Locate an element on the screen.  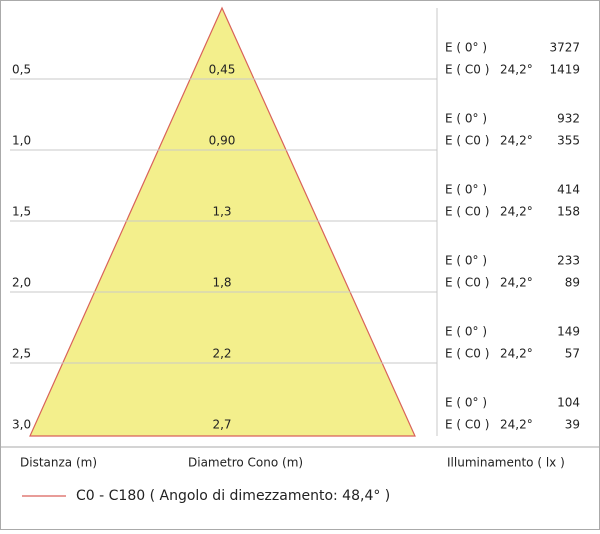
e0-value: 149 is located at coordinates (568, 332).